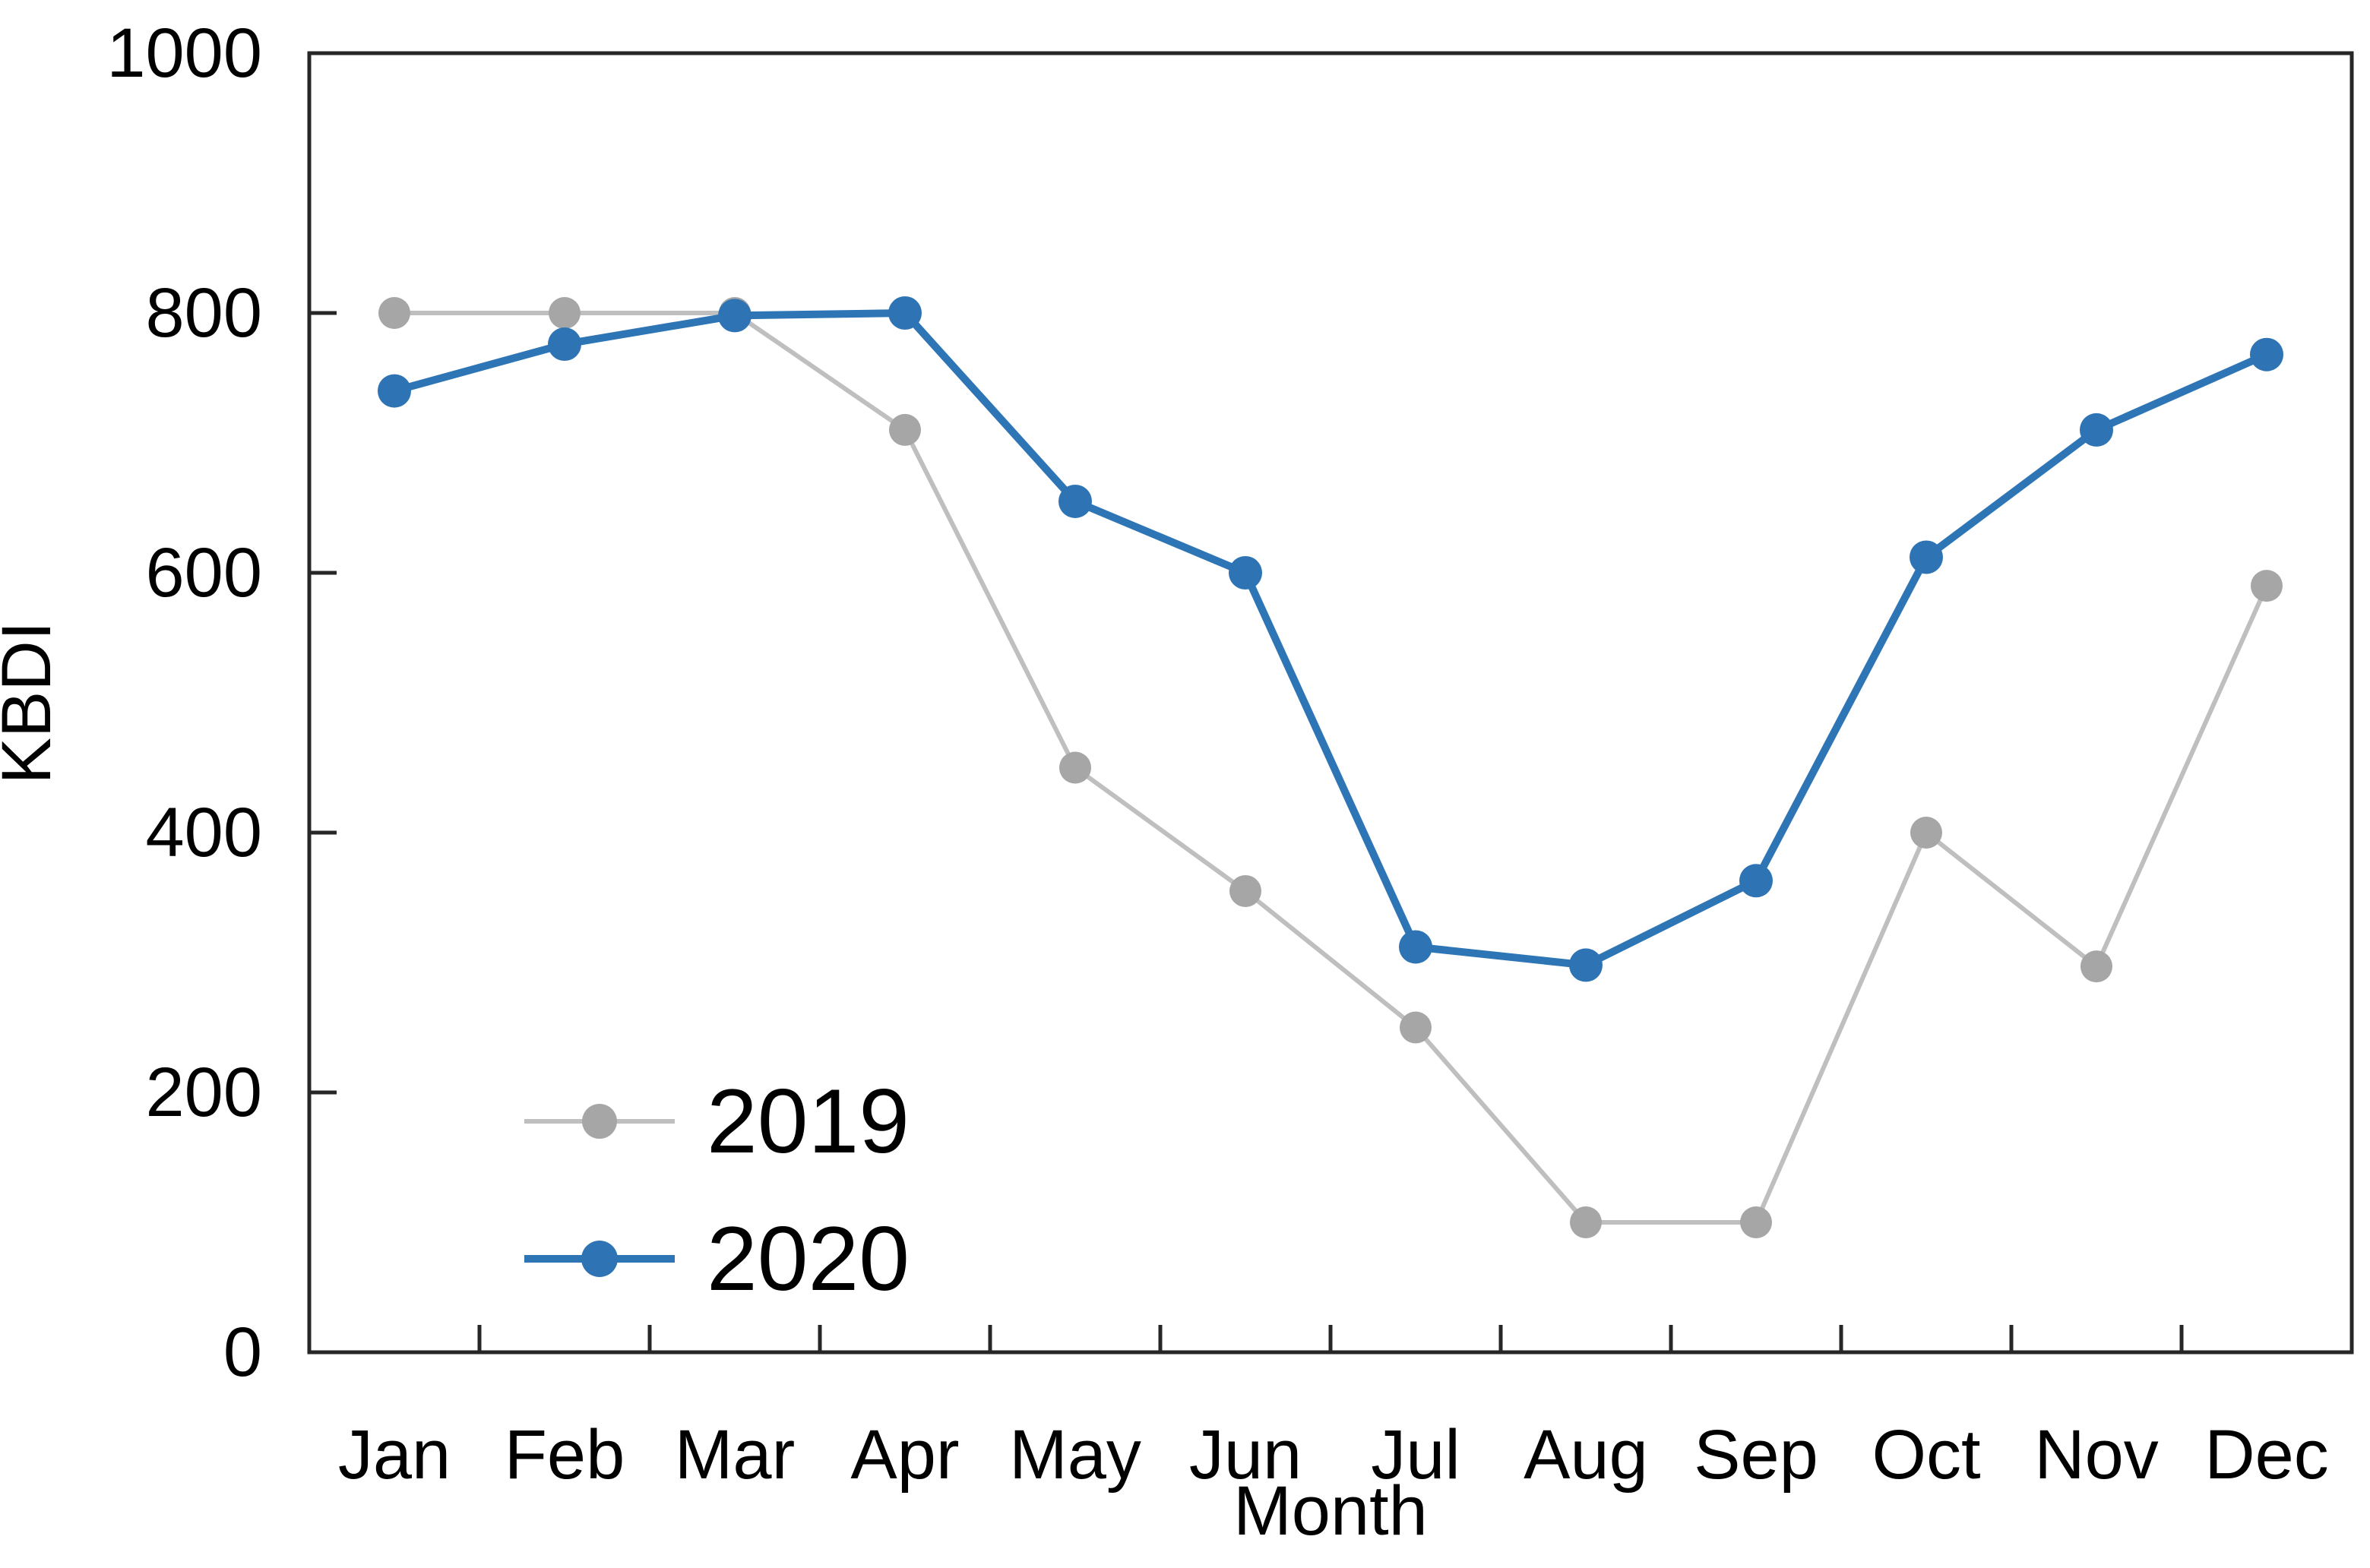 Image resolution: width=2370 pixels, height=1568 pixels. What do you see at coordinates (565, 1455) in the screenshot?
I see `x-axis-tick-label: Feb` at bounding box center [565, 1455].